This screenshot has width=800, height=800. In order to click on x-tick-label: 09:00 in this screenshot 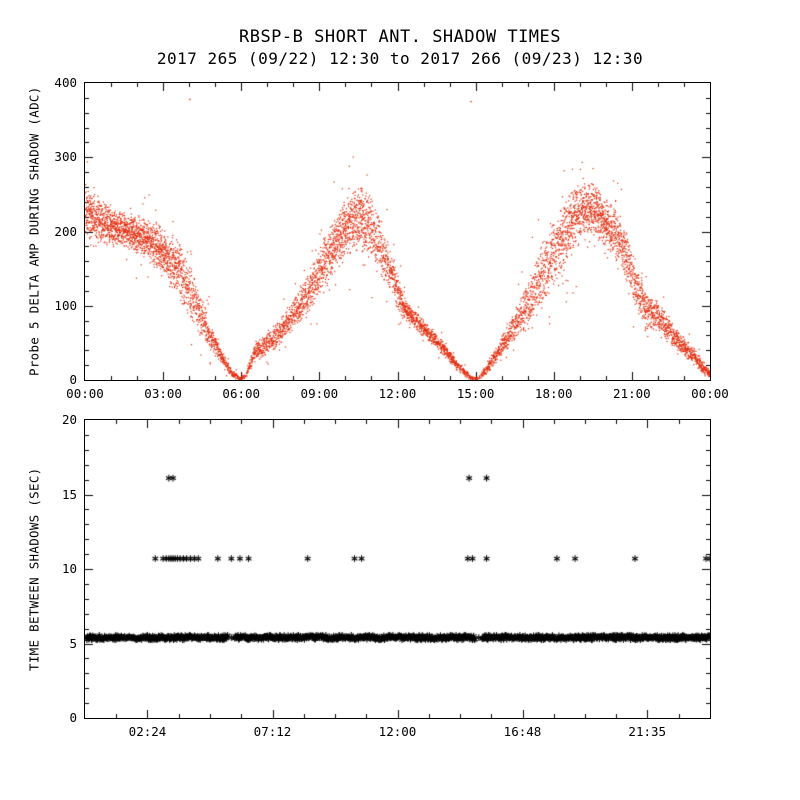, I will do `click(319, 393)`.